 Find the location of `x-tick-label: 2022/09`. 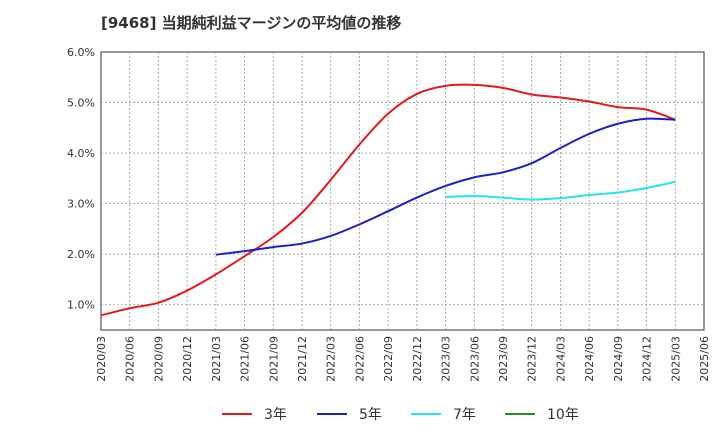

x-tick-label: 2022/09 is located at coordinates (388, 359).